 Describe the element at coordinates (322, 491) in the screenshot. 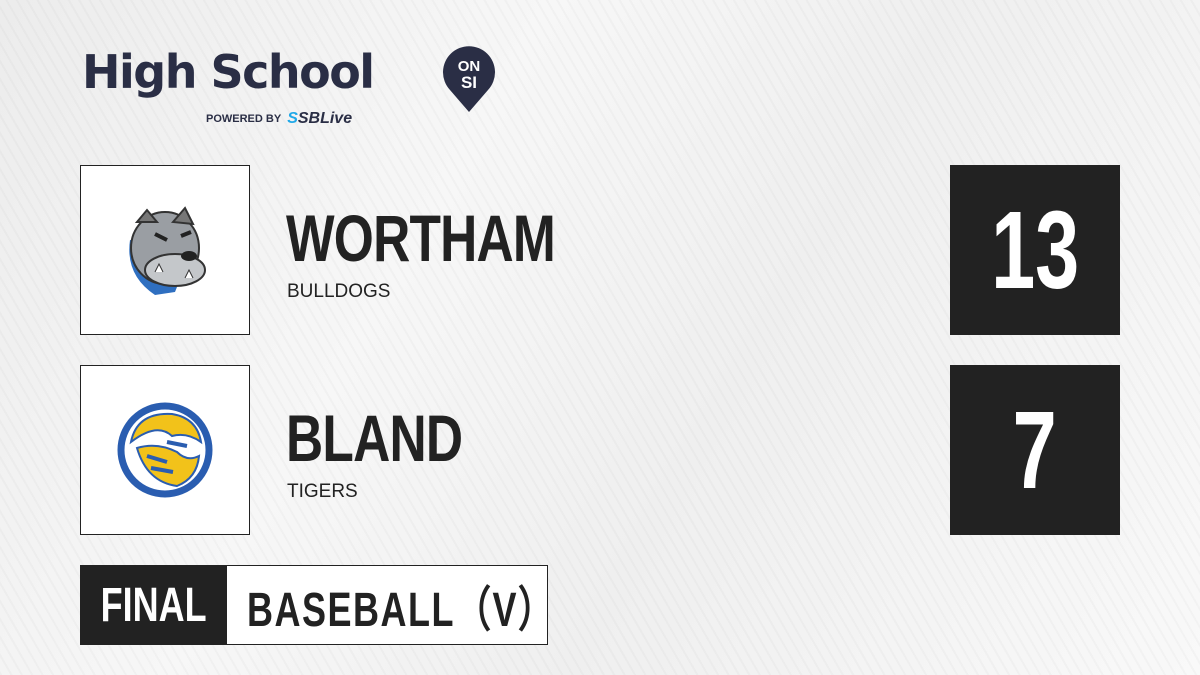

I see `away-team-mascot: TIGERS` at that location.